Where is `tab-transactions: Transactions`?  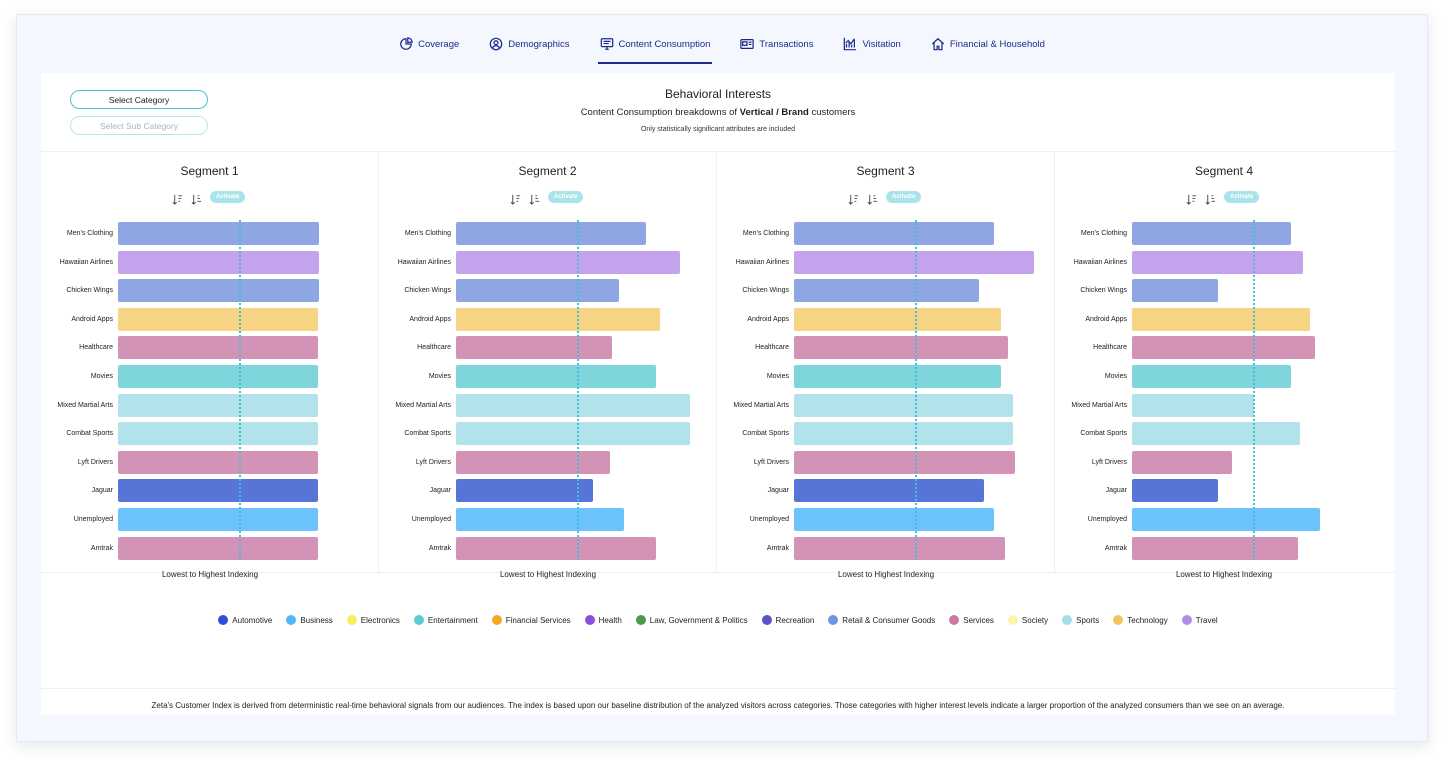 tab-transactions: Transactions is located at coordinates (776, 44).